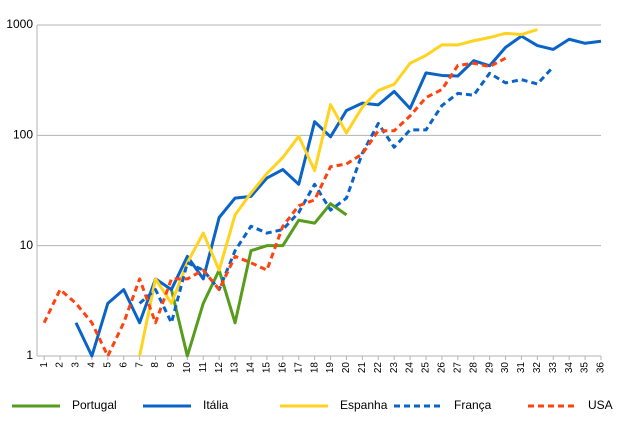 The height and width of the screenshot is (423, 625). Describe the element at coordinates (410, 368) in the screenshot. I see `x-tick-label: 24` at that location.